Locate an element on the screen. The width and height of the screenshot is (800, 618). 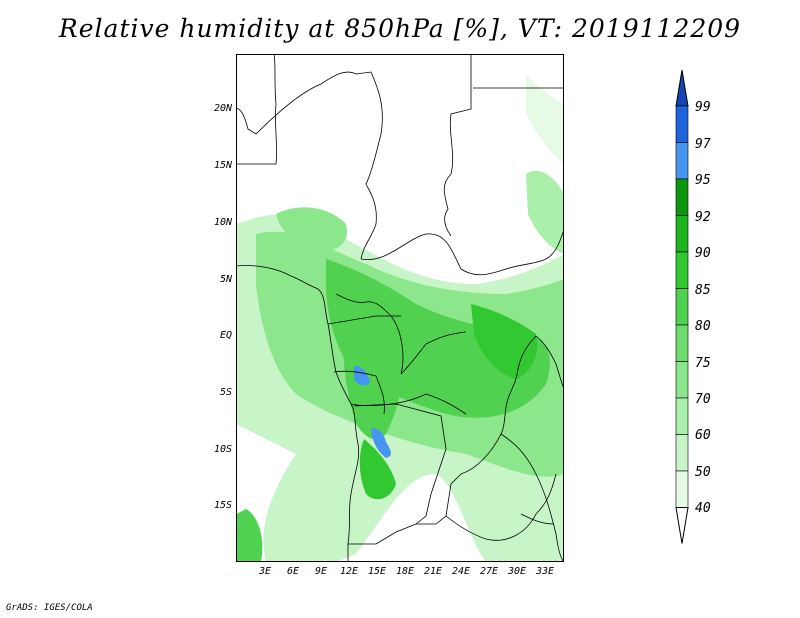
colorbar-label: 85 is located at coordinates (703, 290).